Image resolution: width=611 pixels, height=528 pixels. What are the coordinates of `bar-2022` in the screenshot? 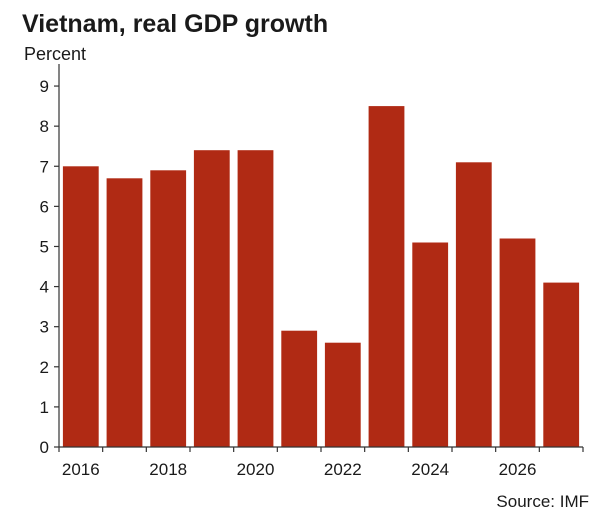 It's located at (342, 394).